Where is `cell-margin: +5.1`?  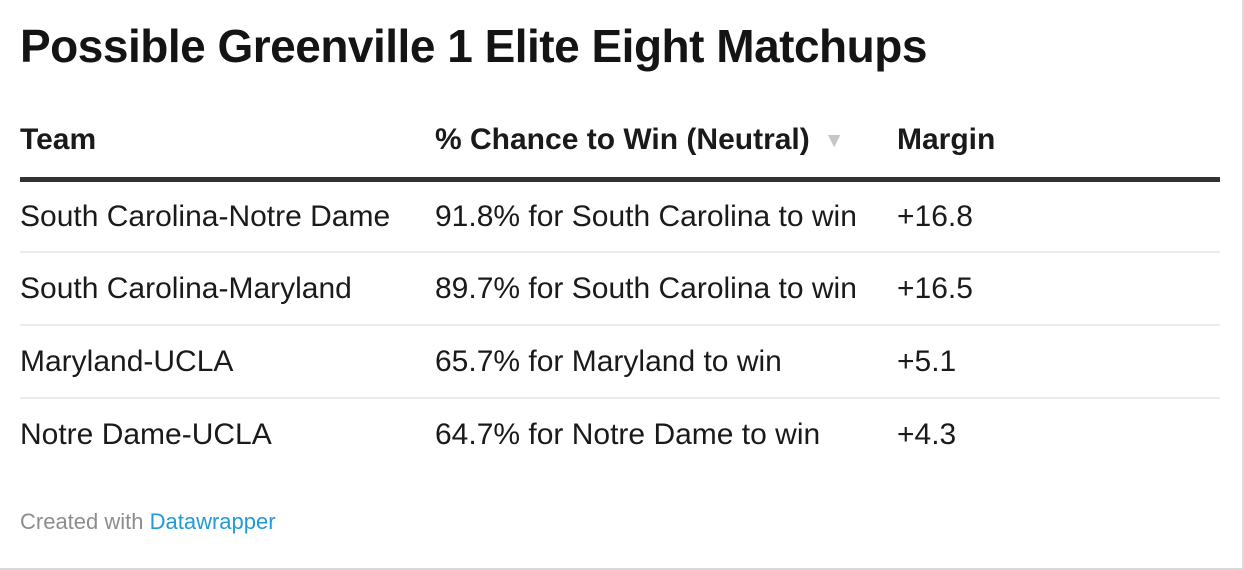
cell-margin: +5.1 is located at coordinates (1058, 362).